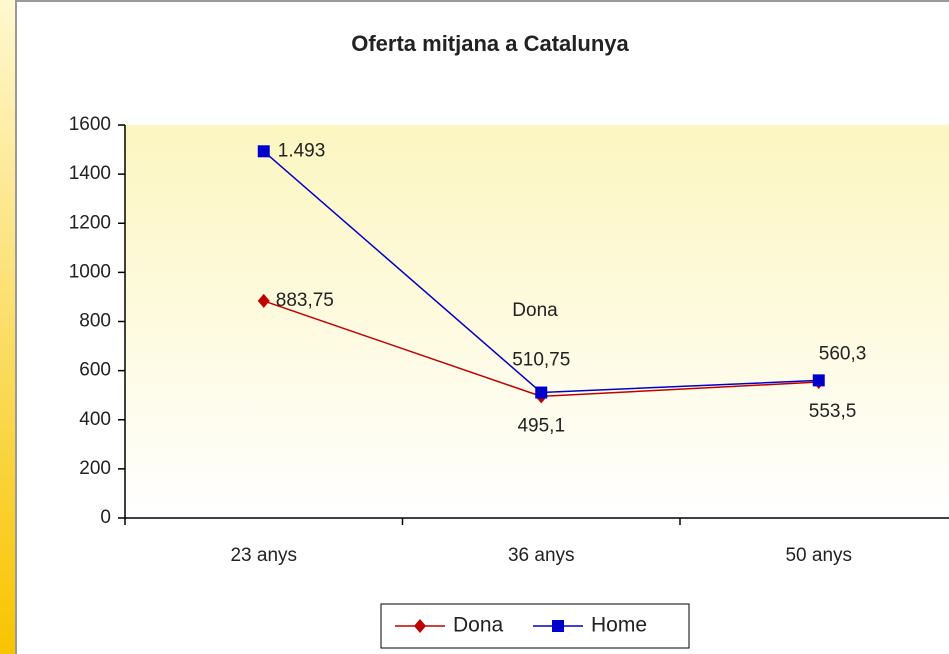 This screenshot has width=949, height=654. What do you see at coordinates (90, 222) in the screenshot?
I see `y-tick-label: 1200` at bounding box center [90, 222].